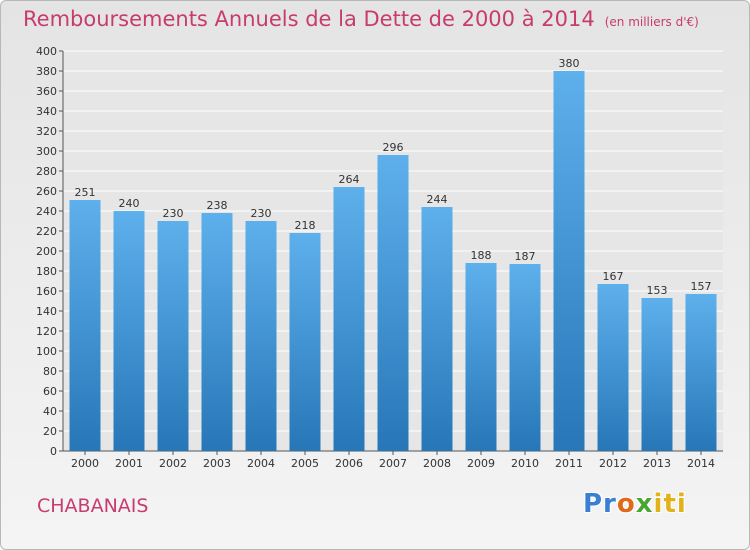 The image size is (750, 550). I want to click on y-tick-label: 140, so click(46, 311).